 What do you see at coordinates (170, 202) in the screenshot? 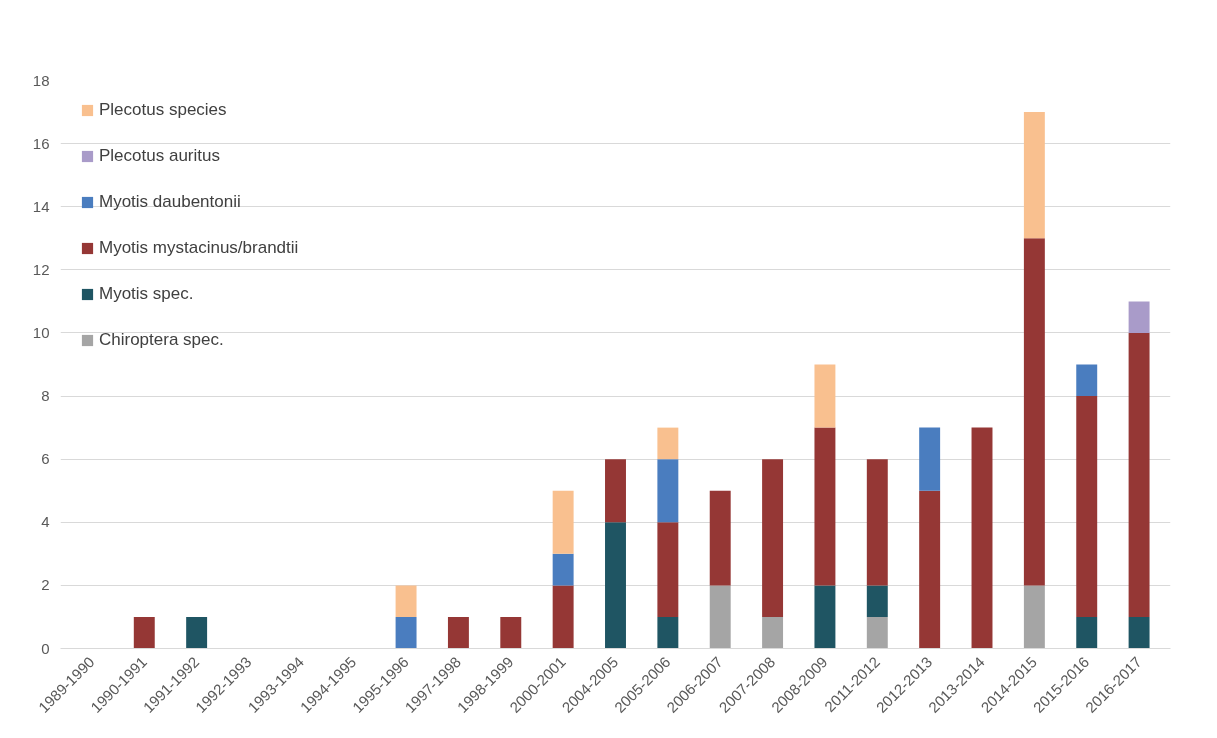
I see `legend-label: Myotis daubentonii` at bounding box center [170, 202].